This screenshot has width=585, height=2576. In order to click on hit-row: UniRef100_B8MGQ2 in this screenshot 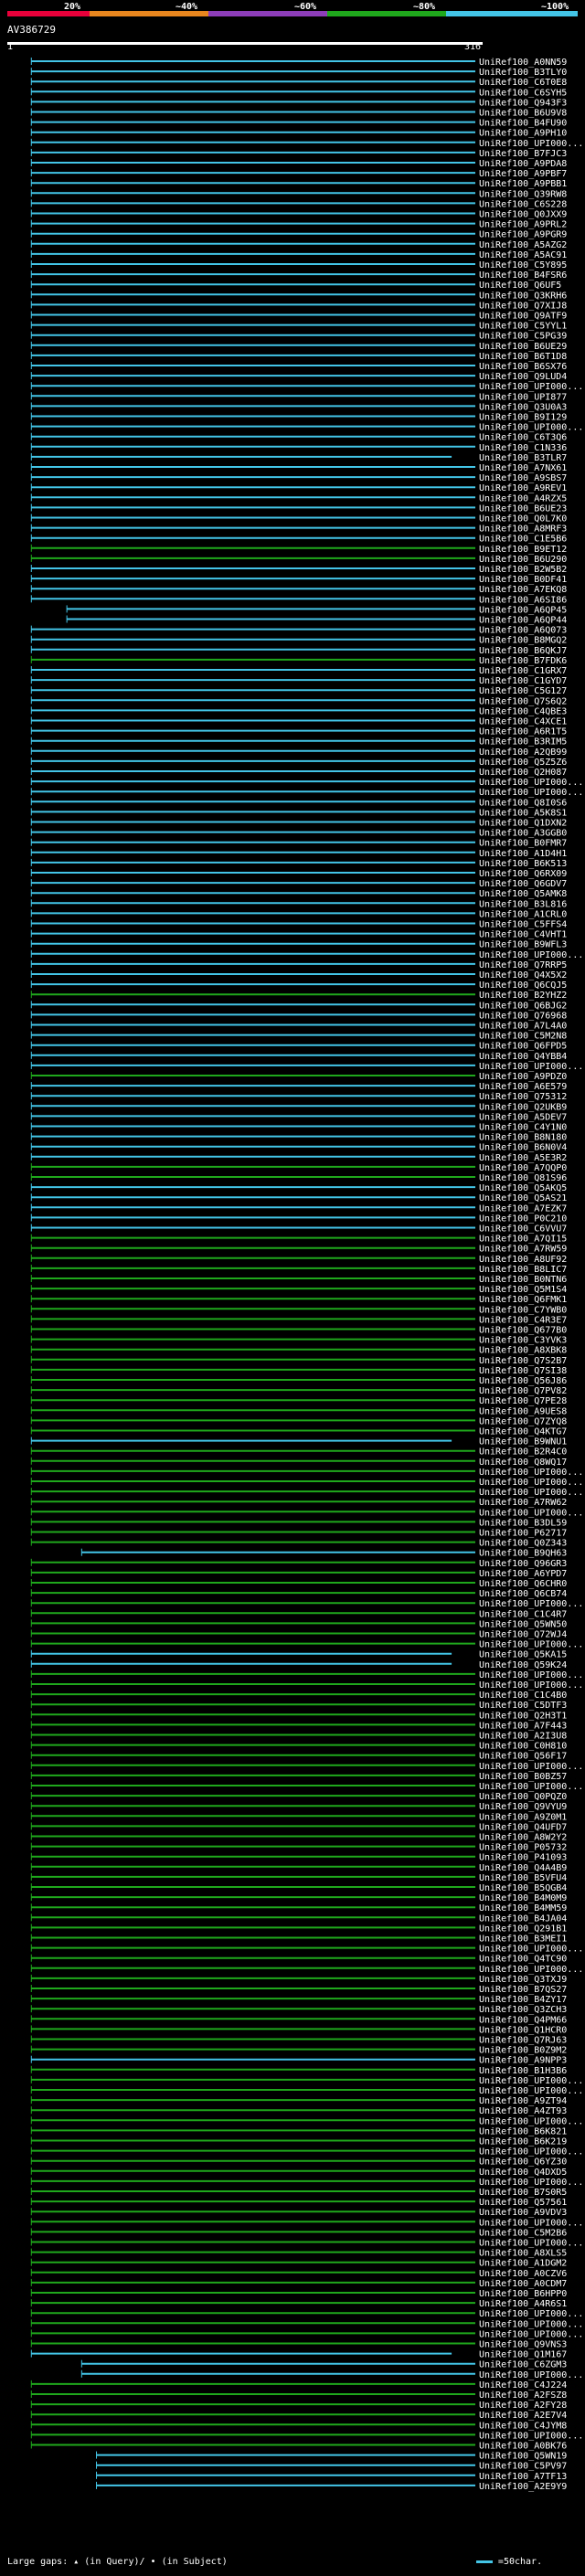, I will do `click(299, 640)`.